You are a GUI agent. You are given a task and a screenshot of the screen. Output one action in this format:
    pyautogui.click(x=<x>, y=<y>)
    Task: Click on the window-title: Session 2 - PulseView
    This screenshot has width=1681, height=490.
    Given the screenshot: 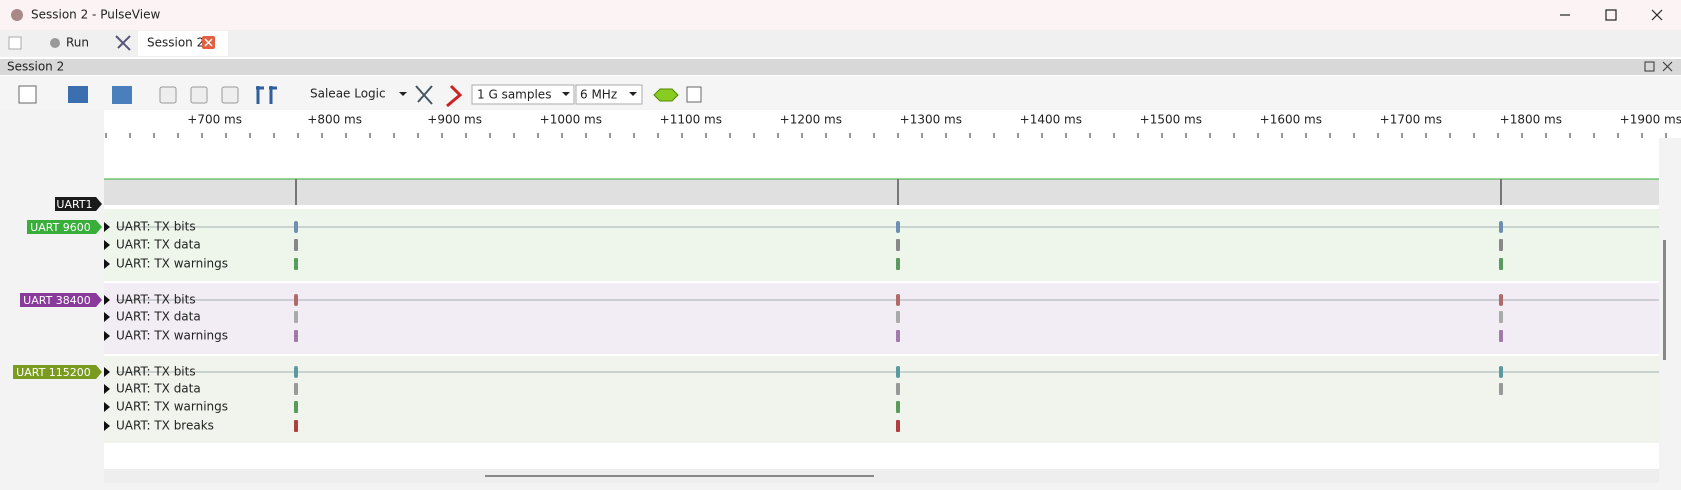 What is the action you would take?
    pyautogui.click(x=95, y=15)
    